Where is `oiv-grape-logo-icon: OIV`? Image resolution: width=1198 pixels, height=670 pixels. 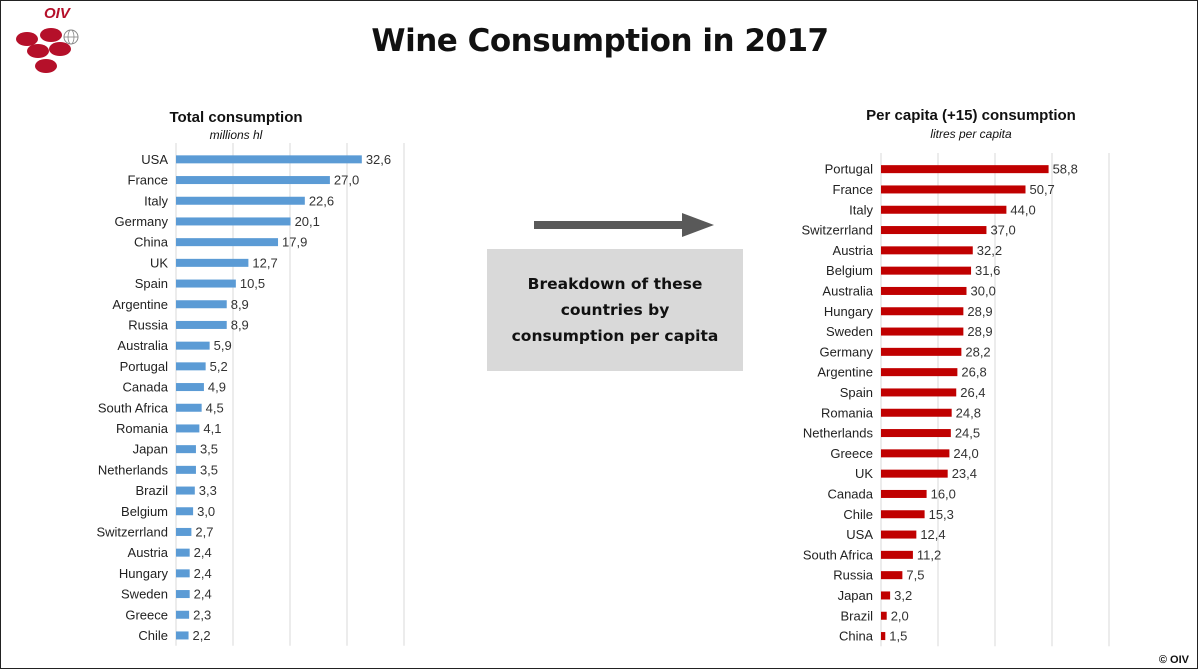
oiv-grape-logo-icon: OIV is located at coordinates (51, 45).